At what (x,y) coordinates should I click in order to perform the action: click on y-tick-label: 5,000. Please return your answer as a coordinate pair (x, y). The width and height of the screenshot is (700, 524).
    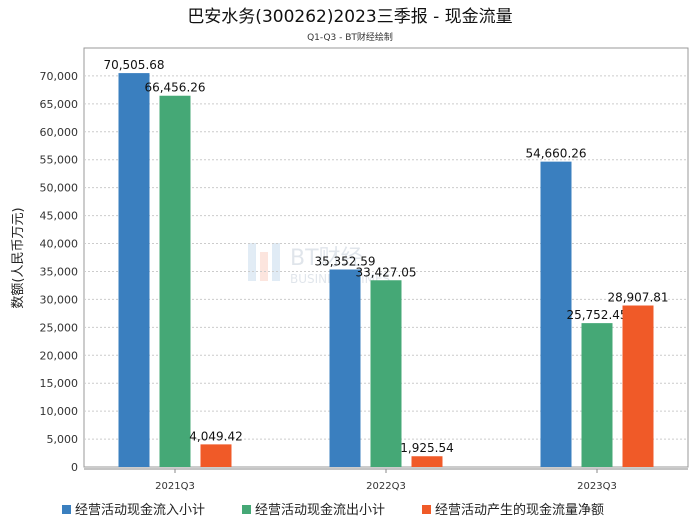
    Looking at the image, I should click on (63, 439).